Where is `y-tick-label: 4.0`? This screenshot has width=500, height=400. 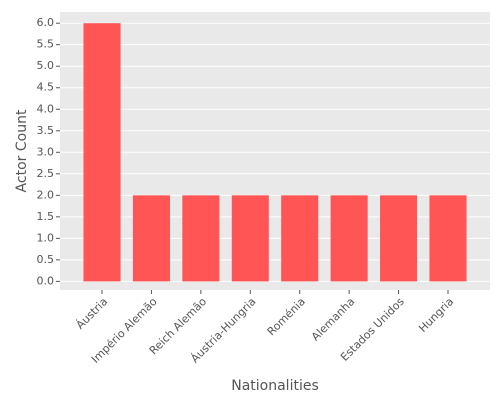
y-tick-label: 4.0 is located at coordinates (46, 108).